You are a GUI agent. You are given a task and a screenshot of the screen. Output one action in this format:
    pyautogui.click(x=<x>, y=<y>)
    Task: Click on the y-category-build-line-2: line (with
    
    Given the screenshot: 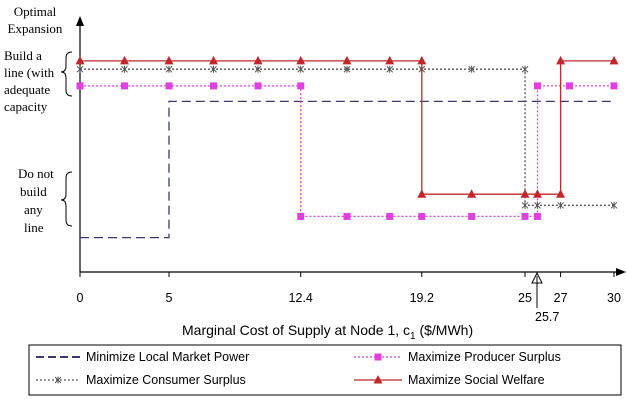 What is the action you would take?
    pyautogui.click(x=29, y=72)
    